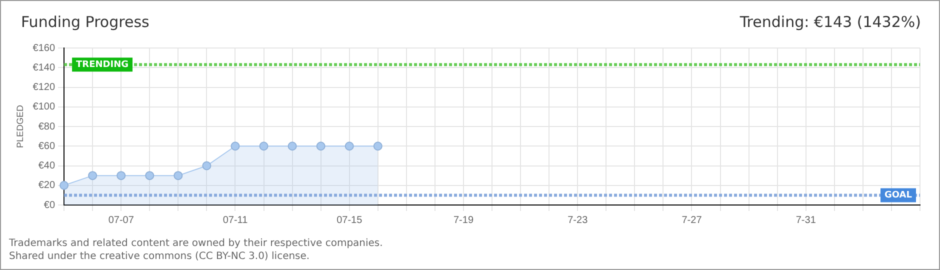  I want to click on y-tick-label: €120, so click(44, 87).